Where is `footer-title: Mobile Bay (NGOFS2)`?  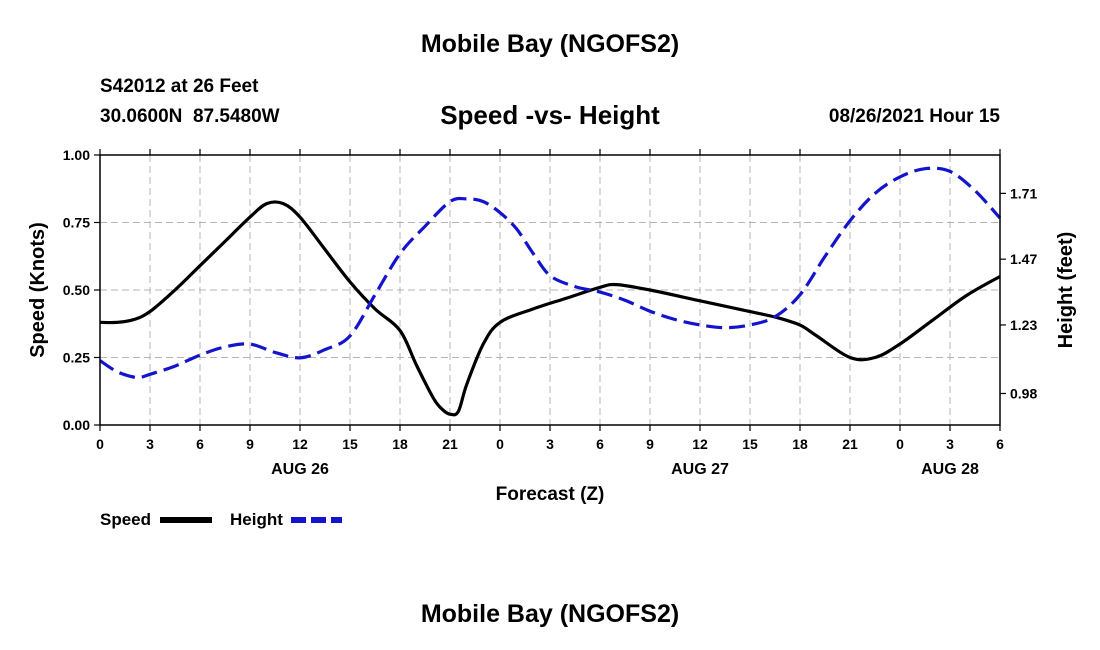 footer-title: Mobile Bay (NGOFS2) is located at coordinates (550, 614).